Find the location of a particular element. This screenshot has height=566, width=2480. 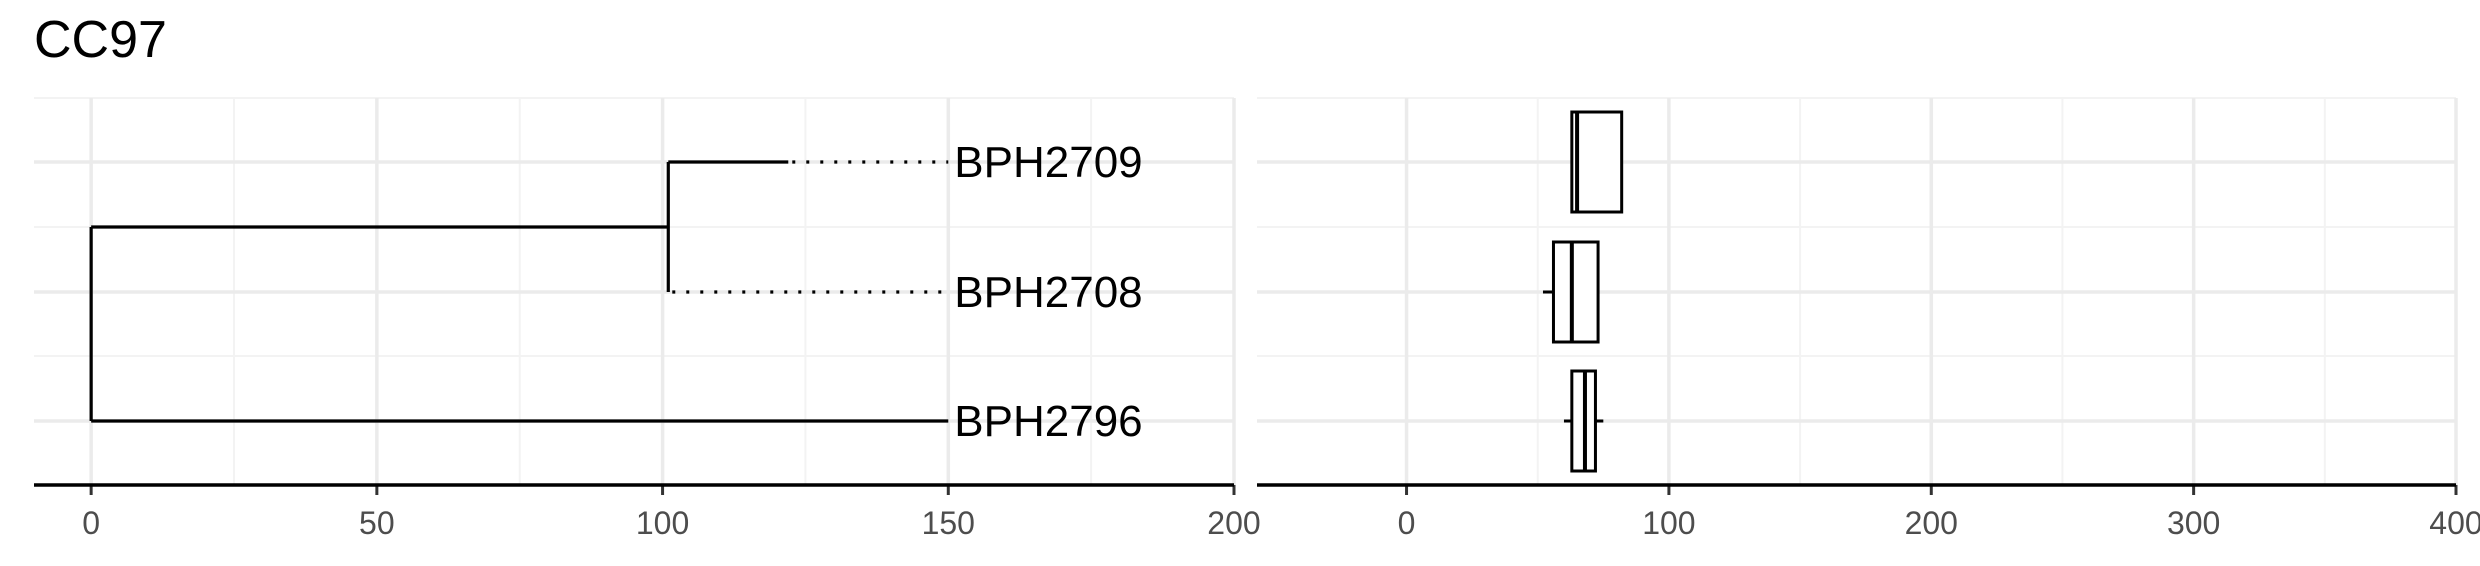

box-tick-label: 400 is located at coordinates (2454, 523).